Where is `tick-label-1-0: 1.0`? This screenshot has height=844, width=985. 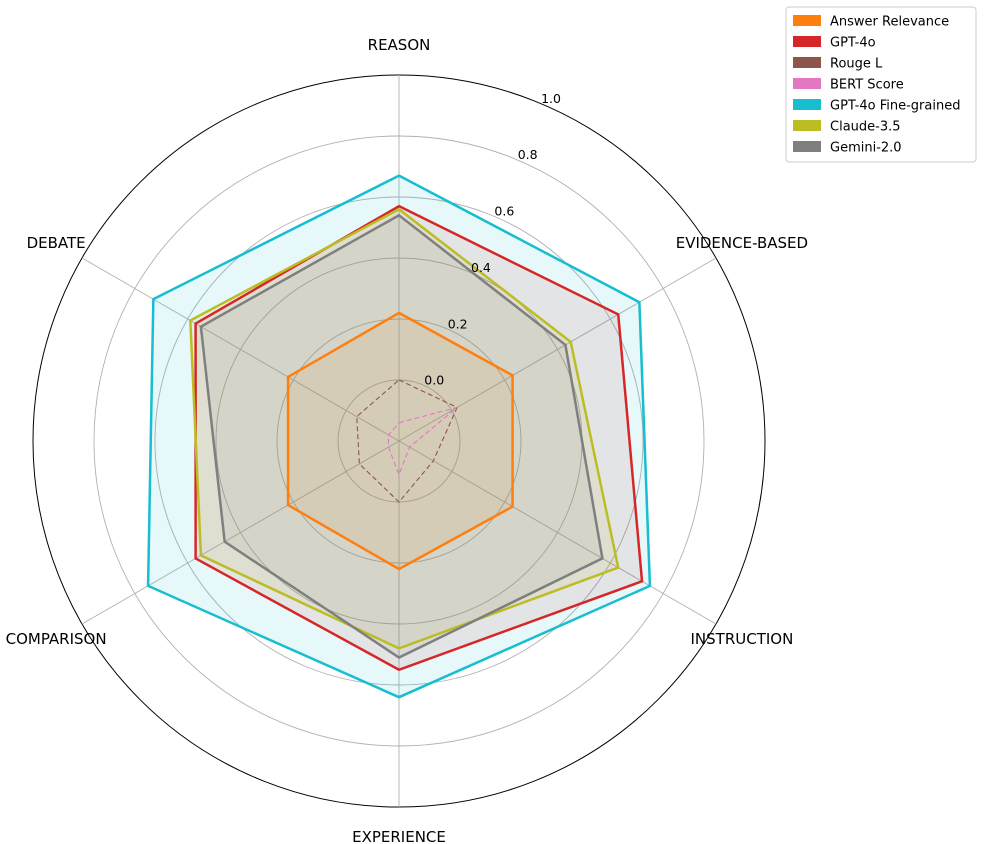 tick-label-1-0: 1.0 is located at coordinates (551, 98).